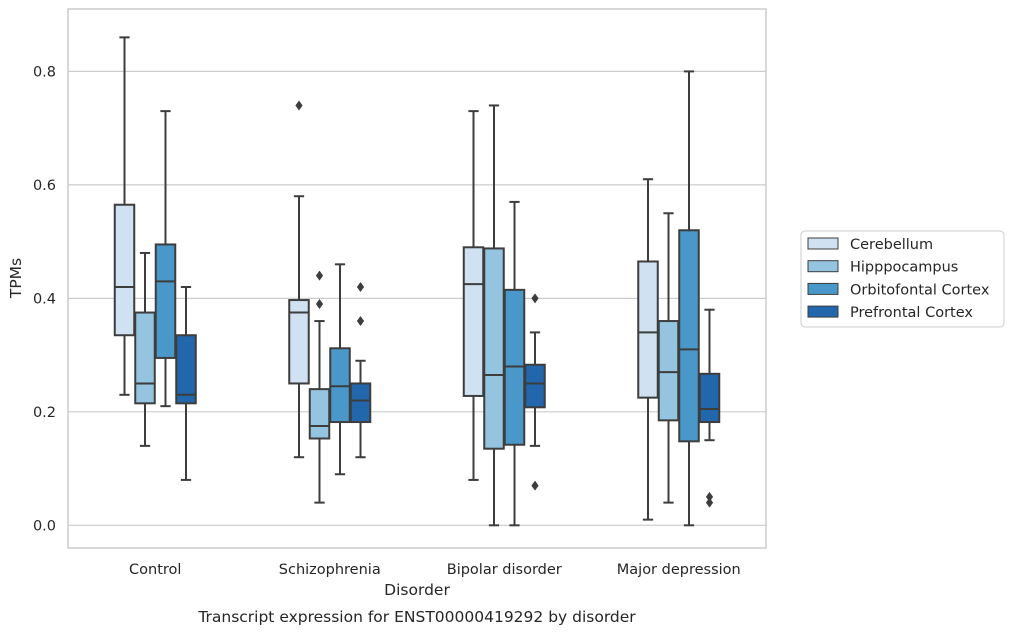 The width and height of the screenshot is (1014, 634). I want to click on legend-item: Hipppocampus, so click(882, 268).